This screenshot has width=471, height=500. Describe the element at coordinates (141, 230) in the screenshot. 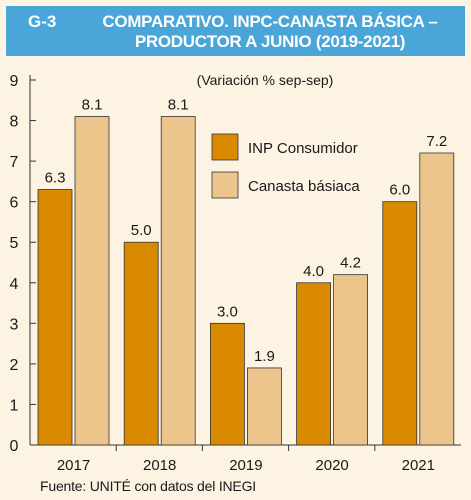

I see `bar-value-label: 5.0` at that location.